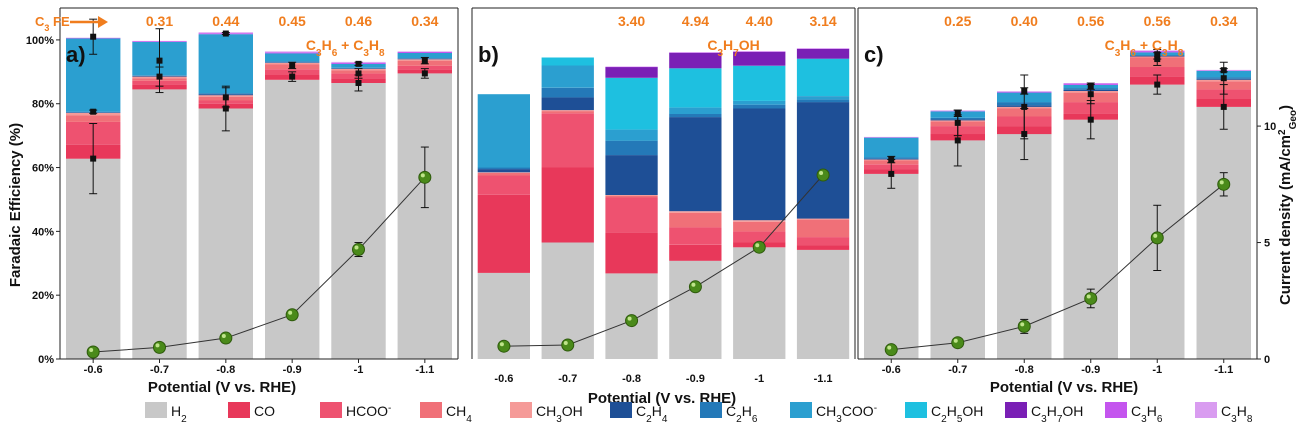  Describe the element at coordinates (631, 253) in the screenshot. I see `bar-segment-CO--0.8` at that location.